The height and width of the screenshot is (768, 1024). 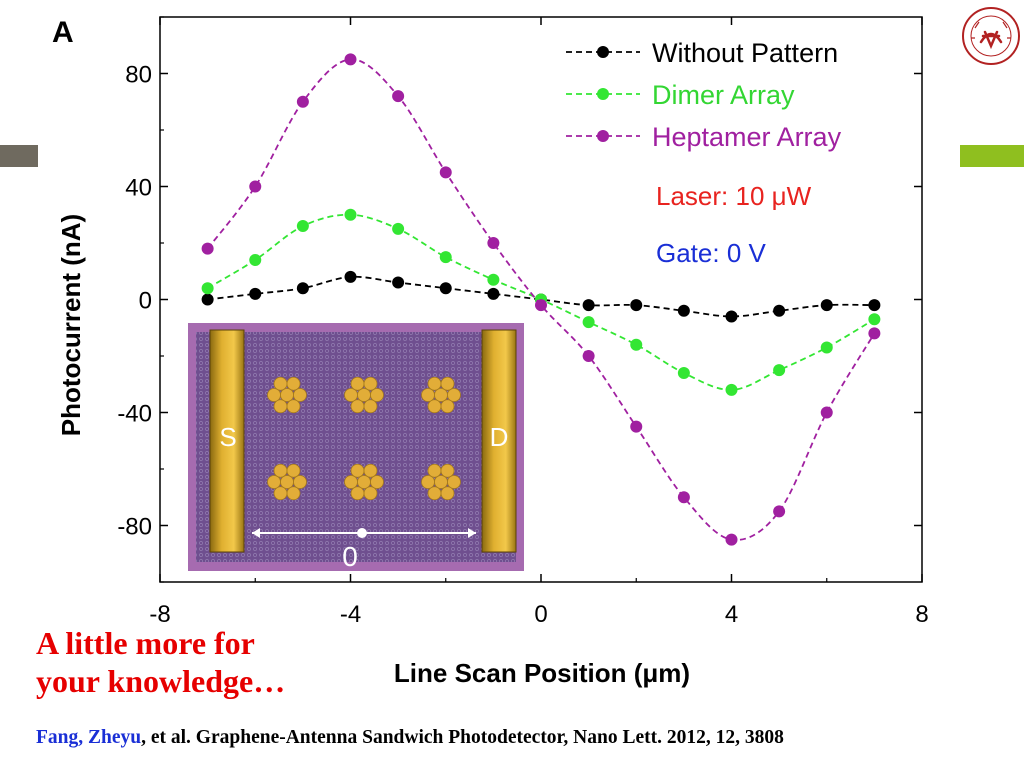 What do you see at coordinates (19, 156) in the screenshot?
I see `decorative-bar-left` at bounding box center [19, 156].